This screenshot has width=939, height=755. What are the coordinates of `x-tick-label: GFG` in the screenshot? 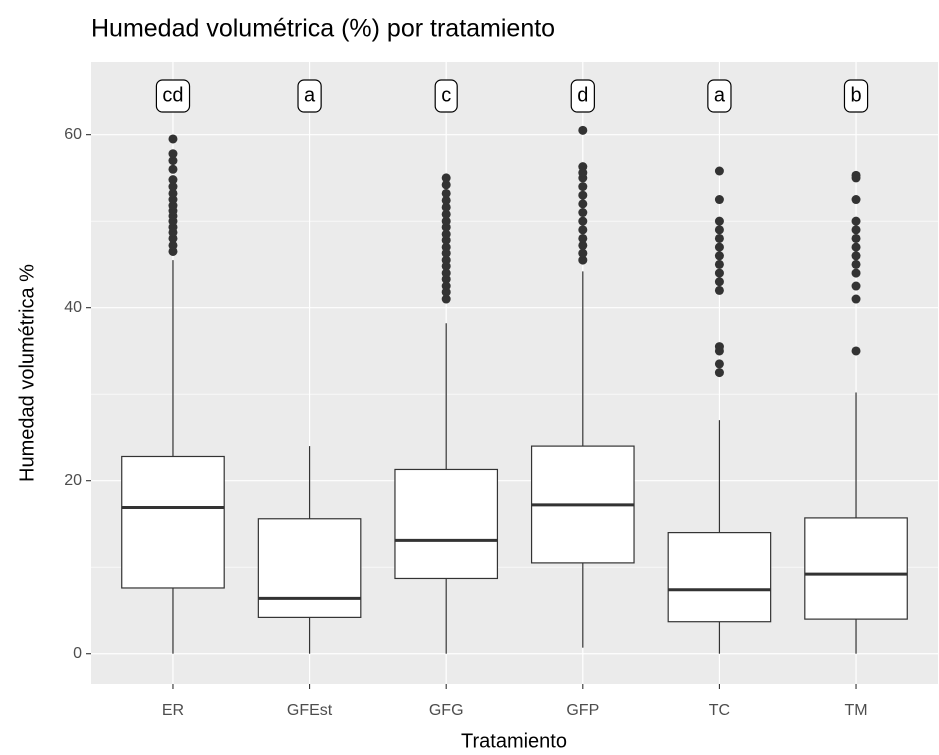 It's located at (446, 710).